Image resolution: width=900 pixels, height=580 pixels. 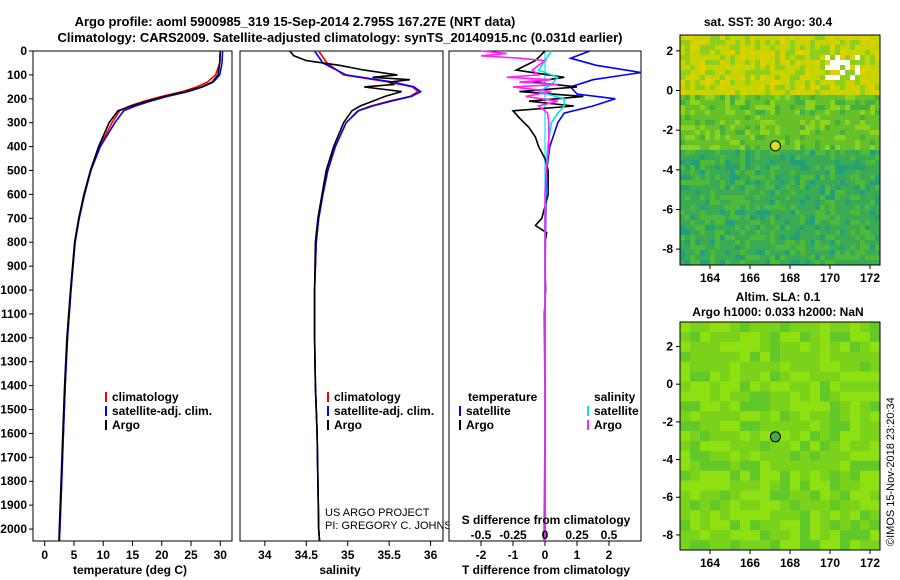 I want to click on argo-float-marker, so click(x=775, y=146).